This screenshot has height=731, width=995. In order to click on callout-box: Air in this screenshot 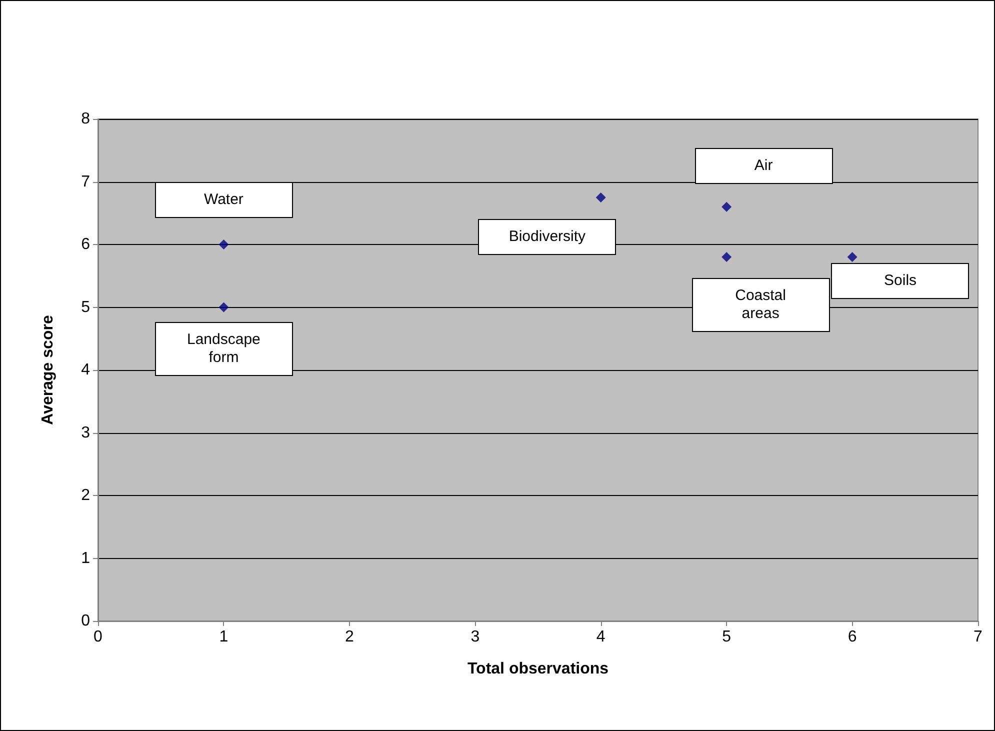, I will do `click(763, 166)`.